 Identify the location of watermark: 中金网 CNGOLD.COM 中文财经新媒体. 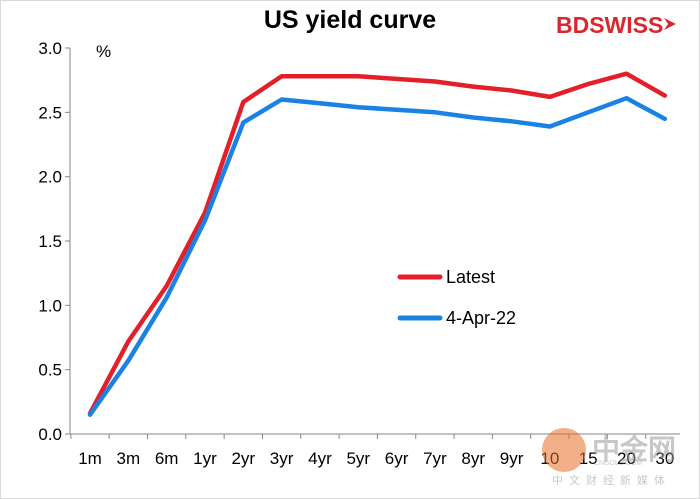
(617, 460).